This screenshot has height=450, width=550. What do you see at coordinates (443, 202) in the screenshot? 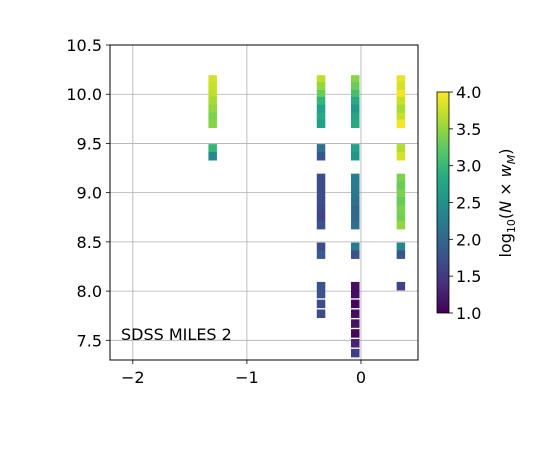
I see `colorbar-gradient` at bounding box center [443, 202].